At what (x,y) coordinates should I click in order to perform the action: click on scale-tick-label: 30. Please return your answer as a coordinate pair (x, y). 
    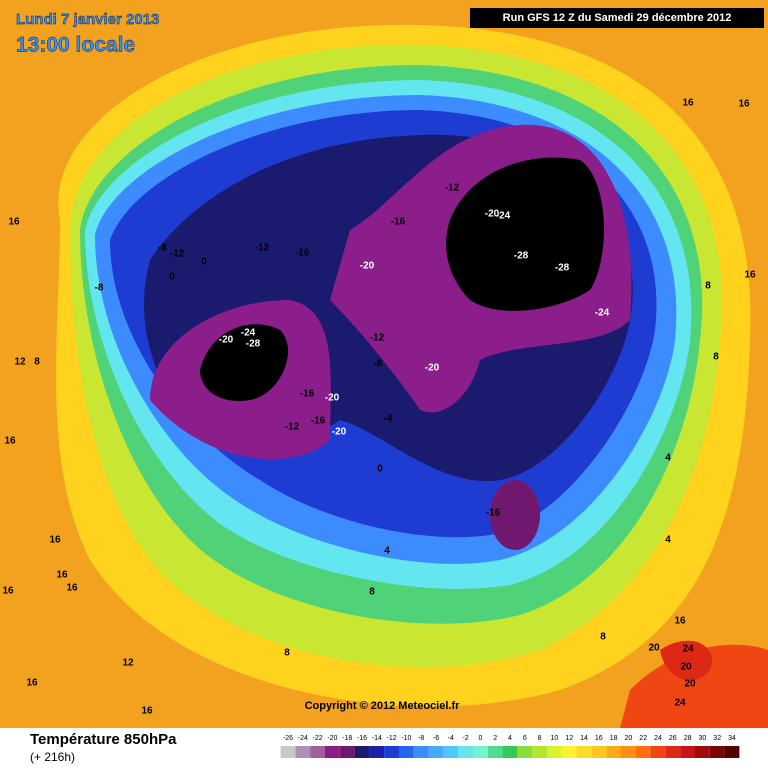
    Looking at the image, I should click on (703, 738).